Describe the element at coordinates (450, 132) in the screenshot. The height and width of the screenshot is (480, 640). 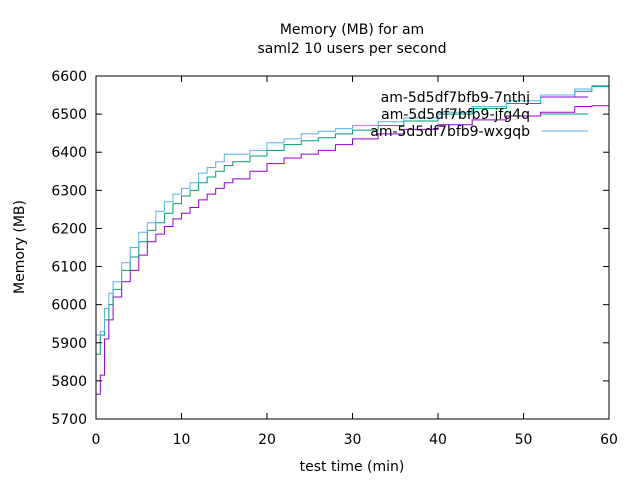
I see `legend-label-3: am-5d5df7bfb9-wxgqb` at that location.